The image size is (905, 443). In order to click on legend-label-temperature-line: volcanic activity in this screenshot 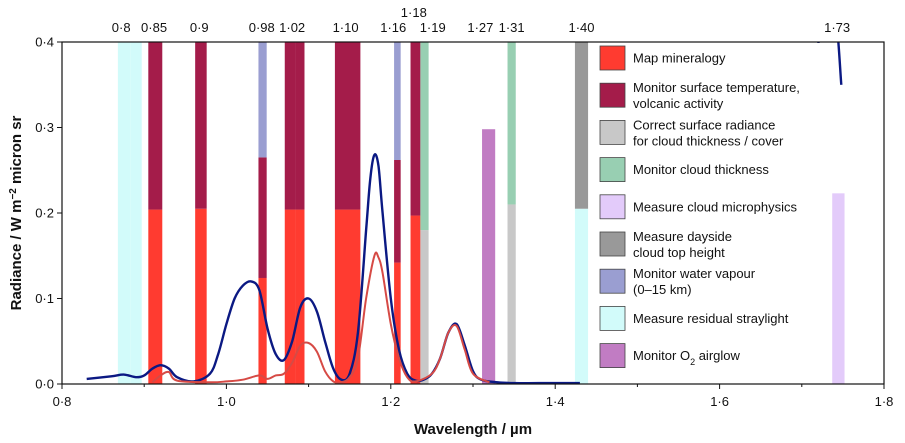, I will do `click(678, 103)`.